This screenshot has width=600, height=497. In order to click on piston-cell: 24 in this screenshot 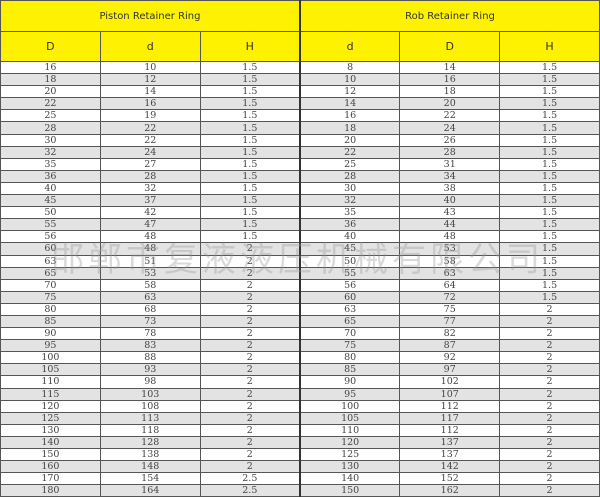, I will do `click(150, 152)`.